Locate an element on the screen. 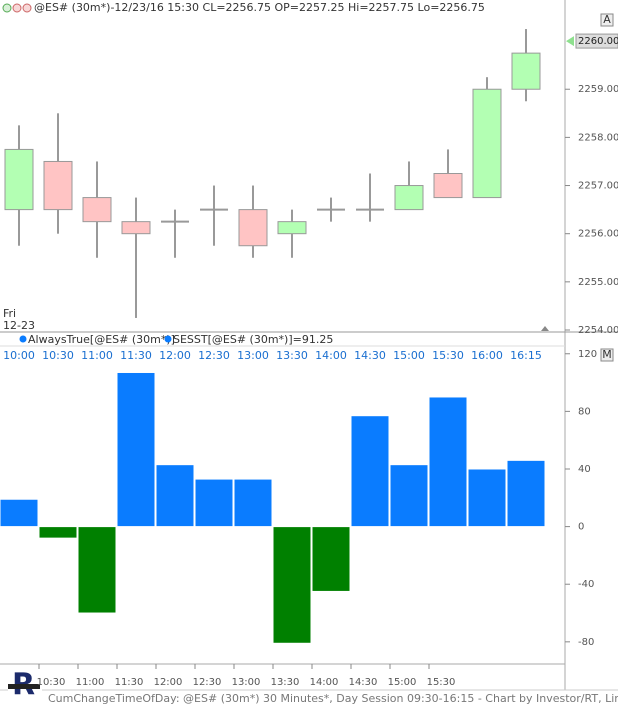  y-tick-label: -80 is located at coordinates (586, 642).